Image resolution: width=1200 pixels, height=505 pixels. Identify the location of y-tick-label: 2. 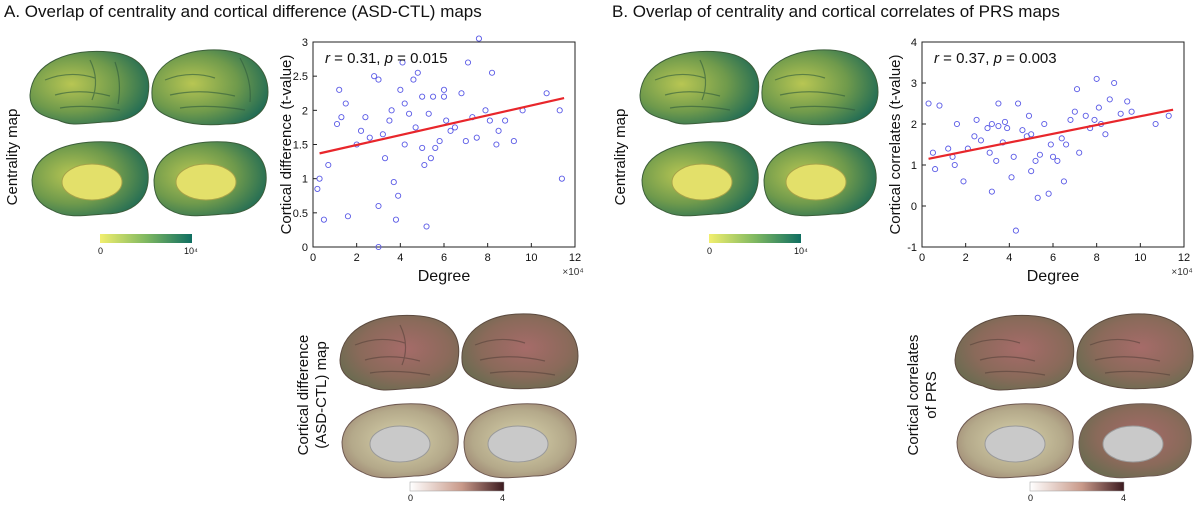
(305, 111).